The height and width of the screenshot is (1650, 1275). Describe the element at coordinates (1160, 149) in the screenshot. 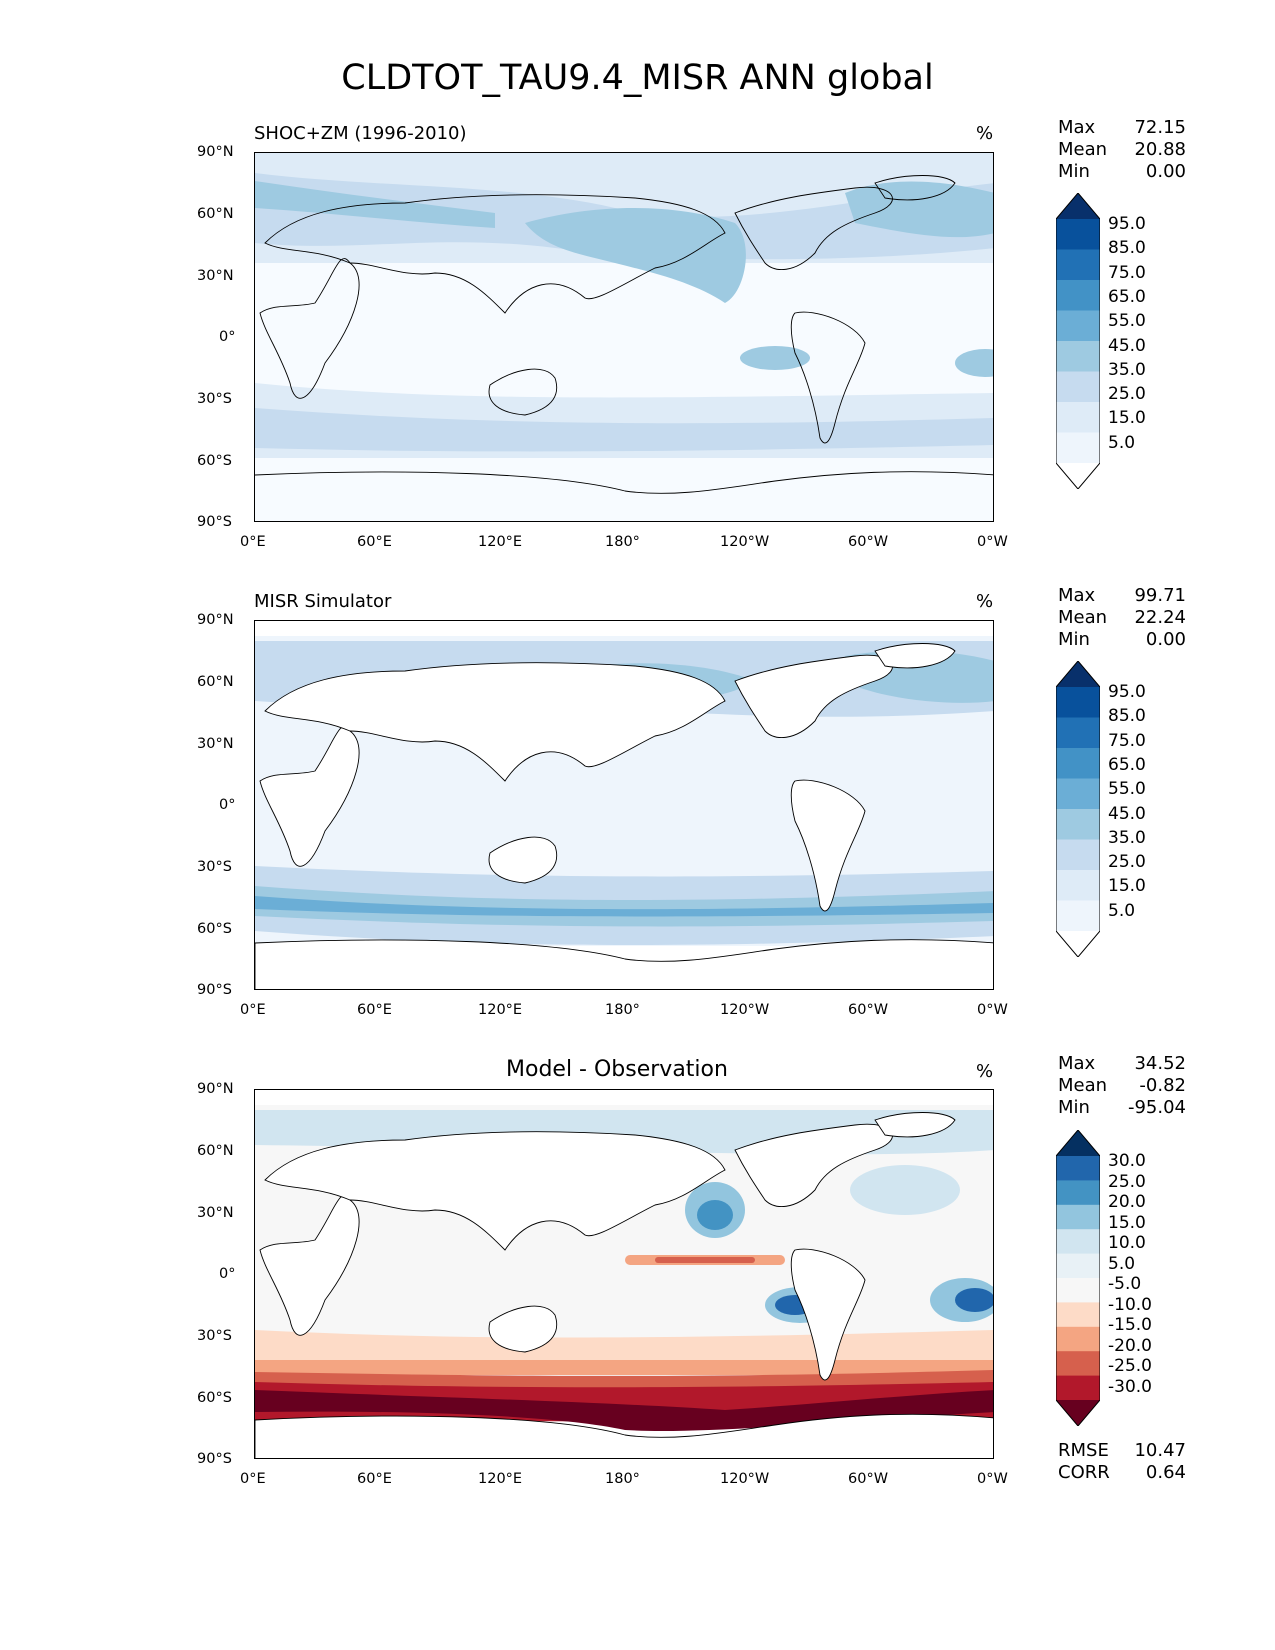

I see `stat-mean-value: 20.88` at that location.